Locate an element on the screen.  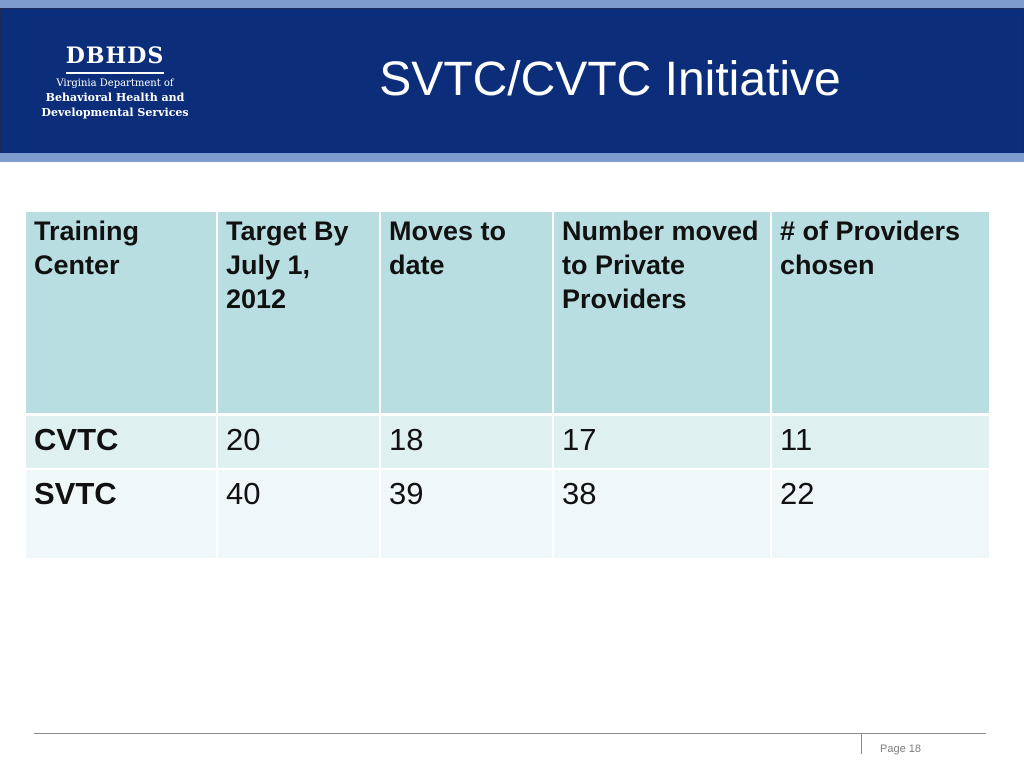
cell-target: 40 is located at coordinates (299, 513).